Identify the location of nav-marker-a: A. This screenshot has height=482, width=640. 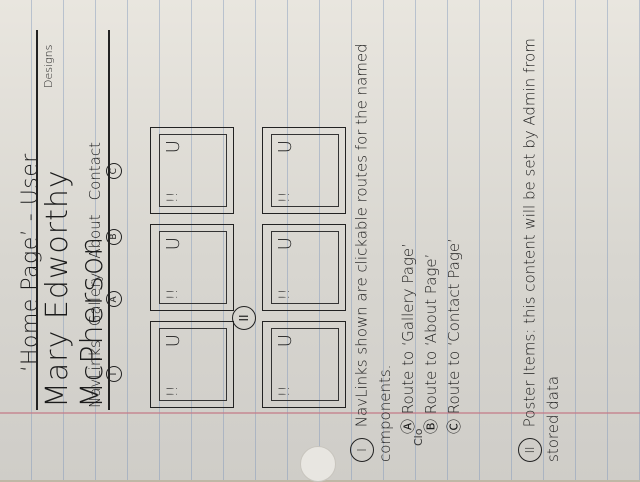
(114, 299).